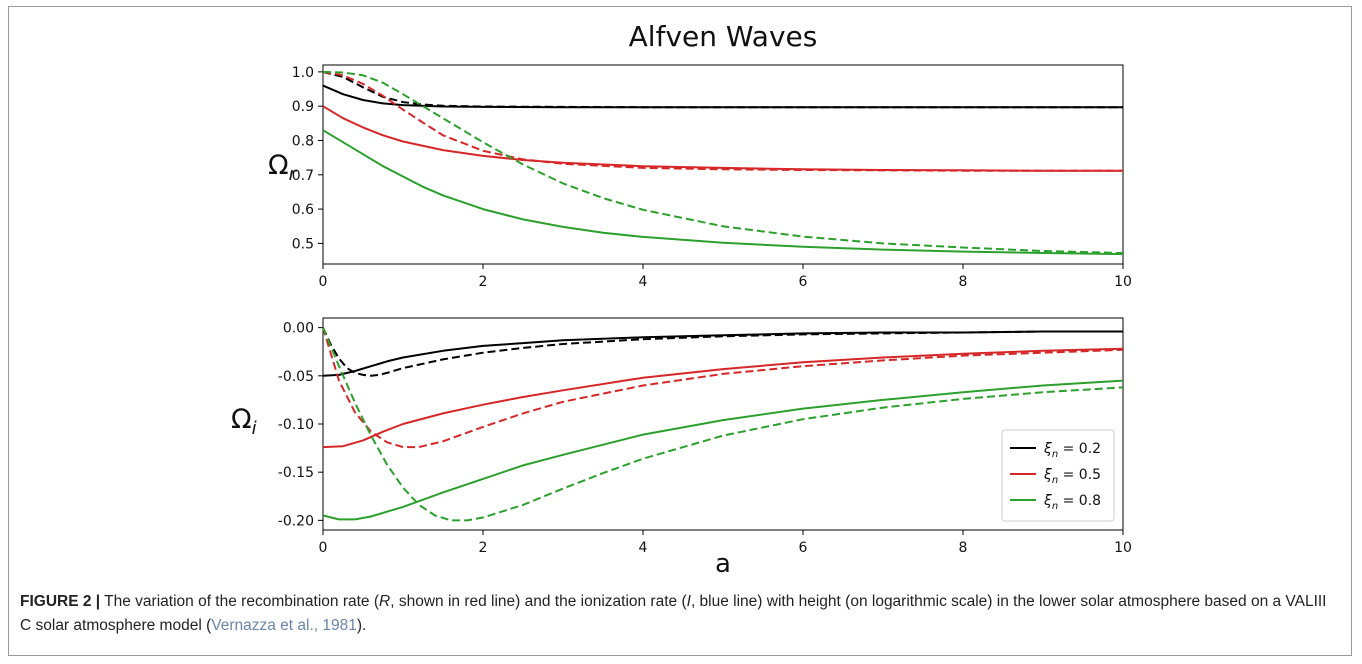 This screenshot has width=1362, height=664. What do you see at coordinates (723, 36) in the screenshot?
I see `chart-title: Alfven Waves` at bounding box center [723, 36].